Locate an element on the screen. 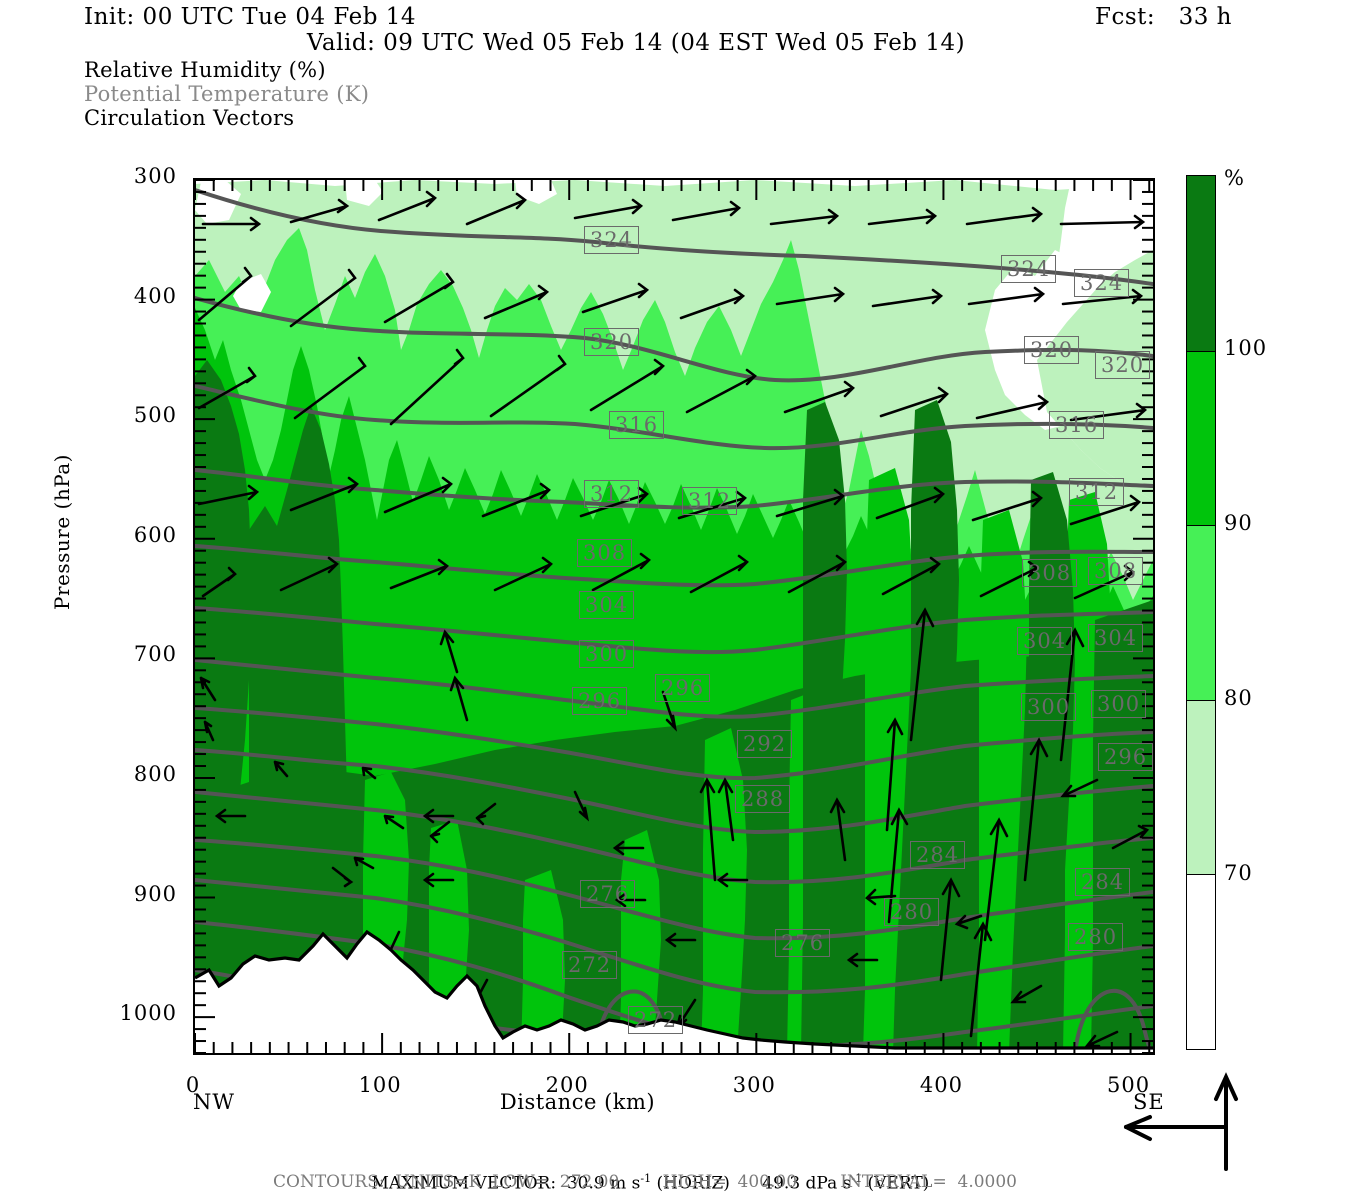  forecast-hour-label: Fcst: 33 h is located at coordinates (1163, 17).